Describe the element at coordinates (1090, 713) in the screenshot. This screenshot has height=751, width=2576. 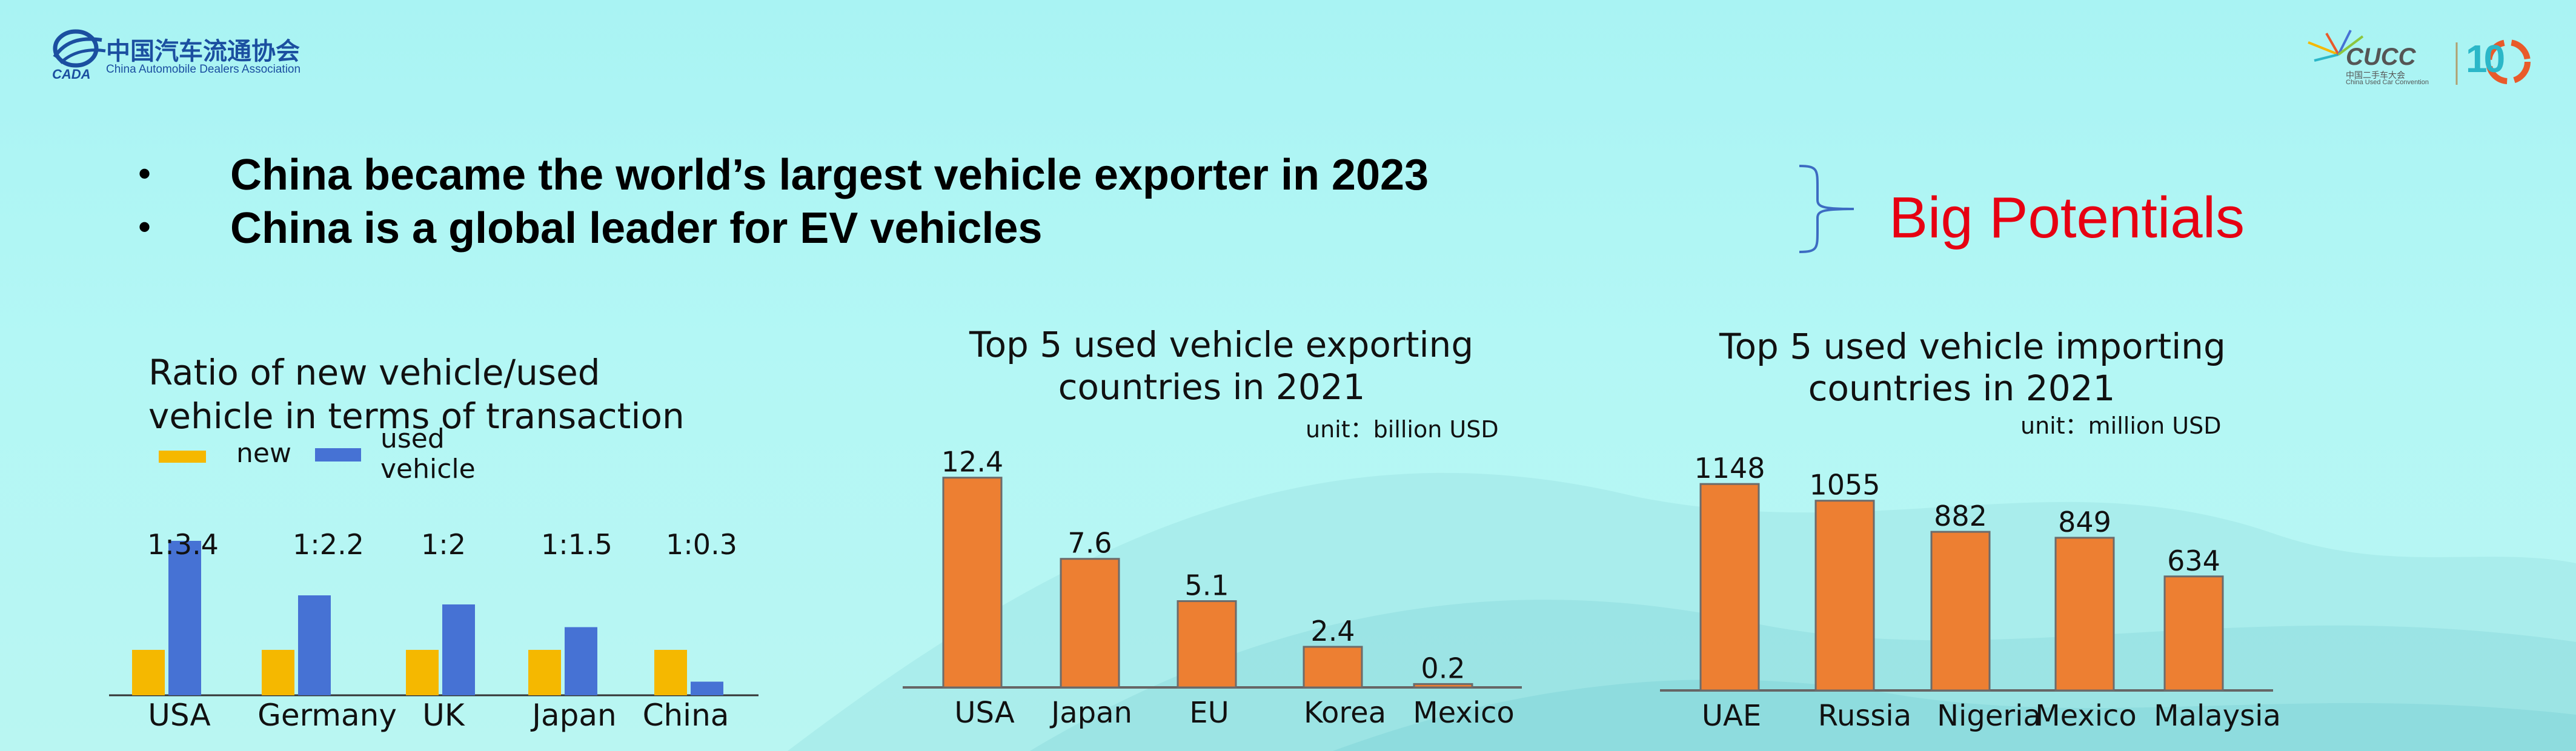
I see `chart2-tick-label: Japan` at that location.